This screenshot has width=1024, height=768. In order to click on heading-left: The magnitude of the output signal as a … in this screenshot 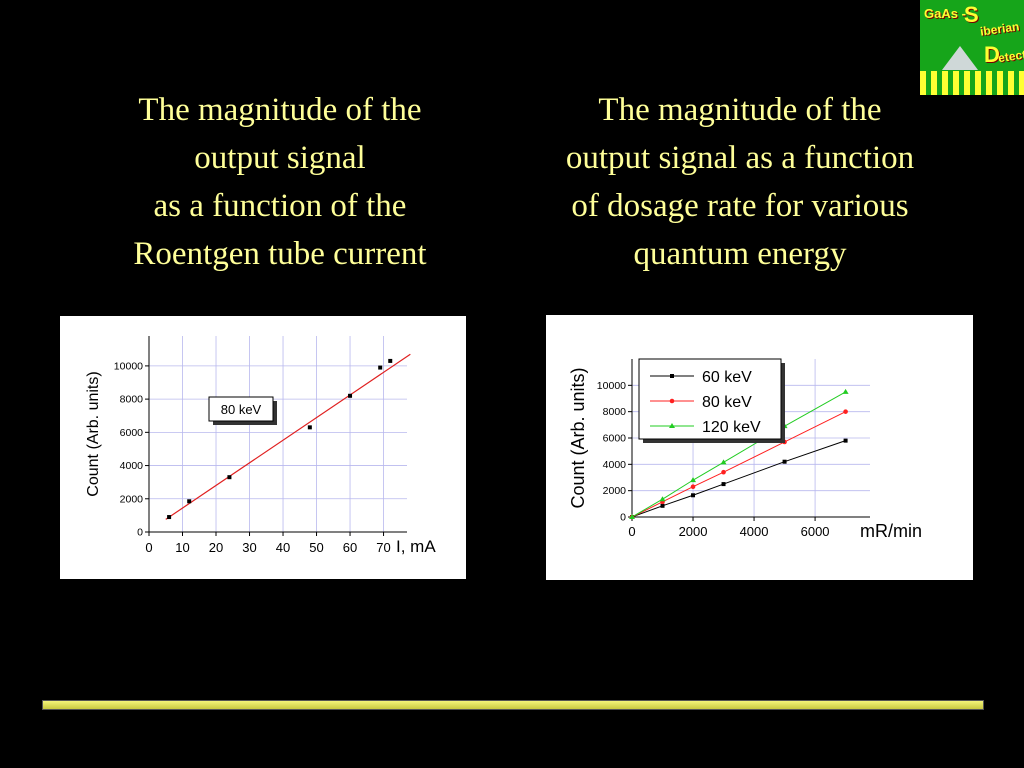, I will do `click(280, 182)`.